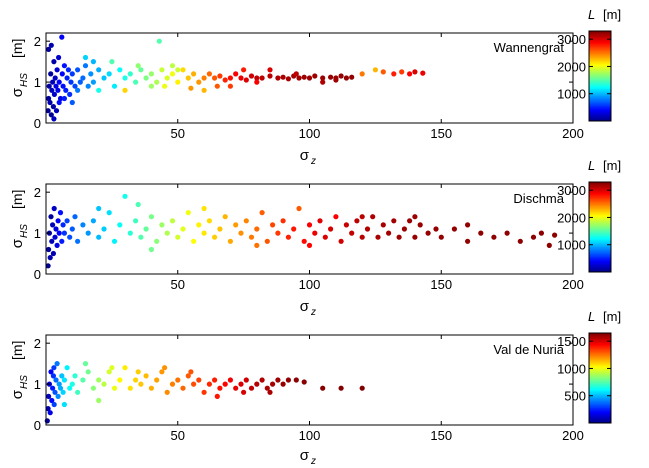  Describe the element at coordinates (37, 384) in the screenshot. I see `y-tick-label: 1` at that location.